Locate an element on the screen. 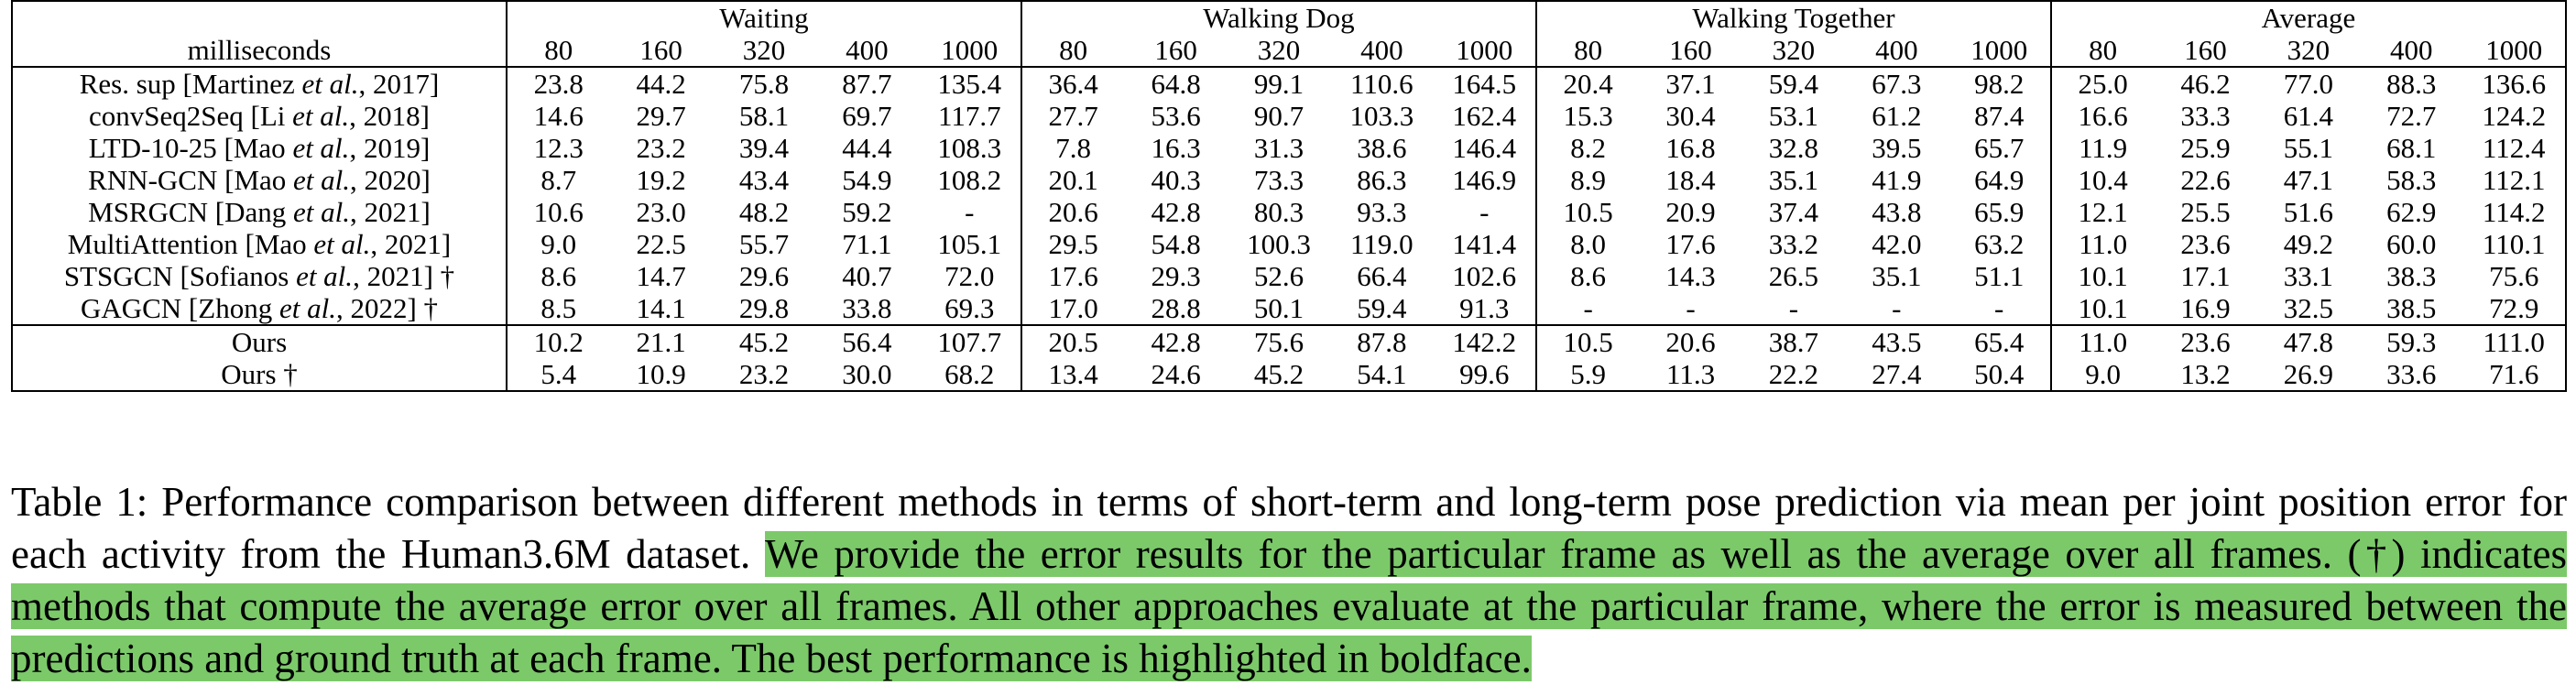  method-cell: Ours is located at coordinates (259, 341).